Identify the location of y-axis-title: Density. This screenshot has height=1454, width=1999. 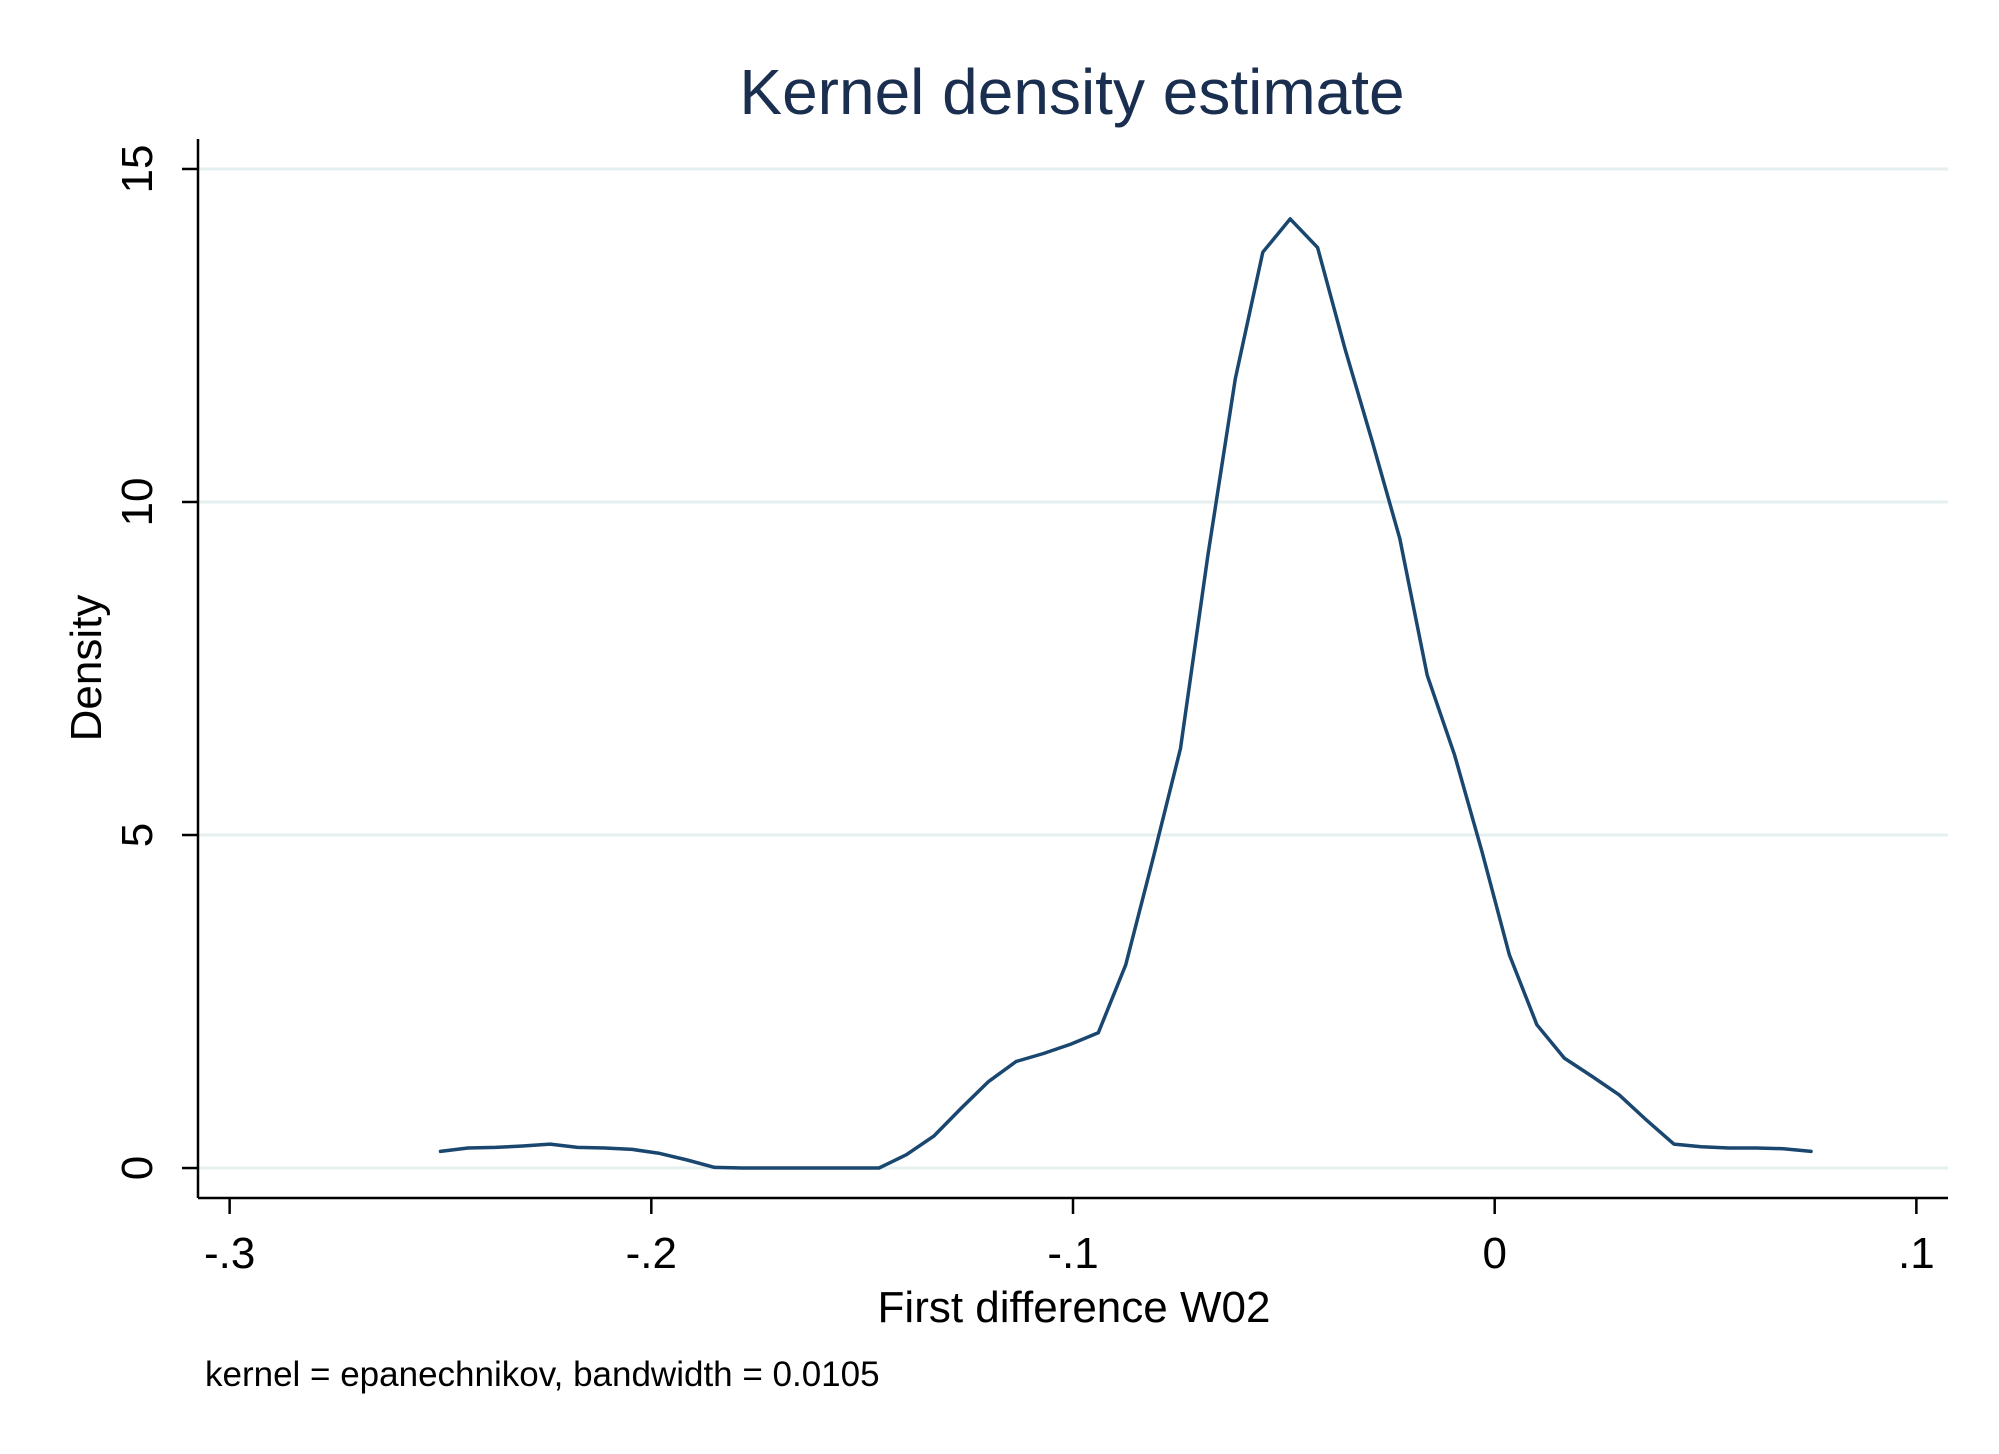
(86, 668).